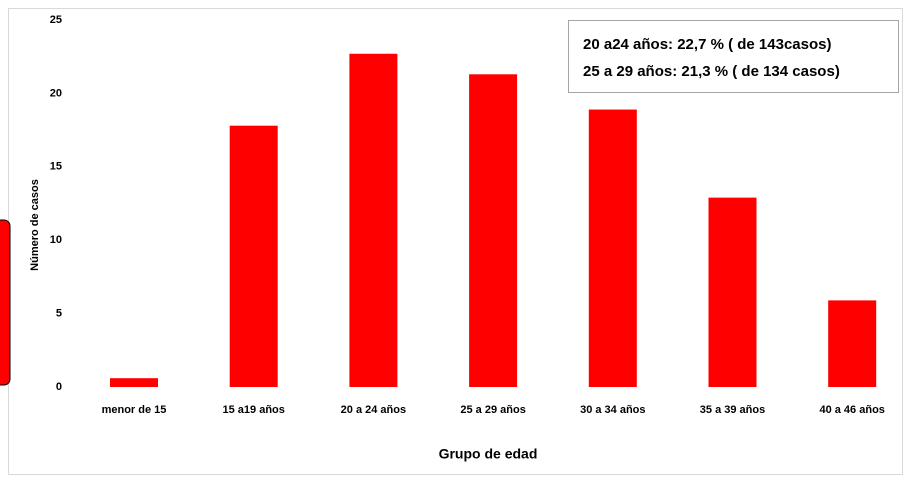 The image size is (904, 477). What do you see at coordinates (56, 20) in the screenshot?
I see `y-tick-label: 25` at bounding box center [56, 20].